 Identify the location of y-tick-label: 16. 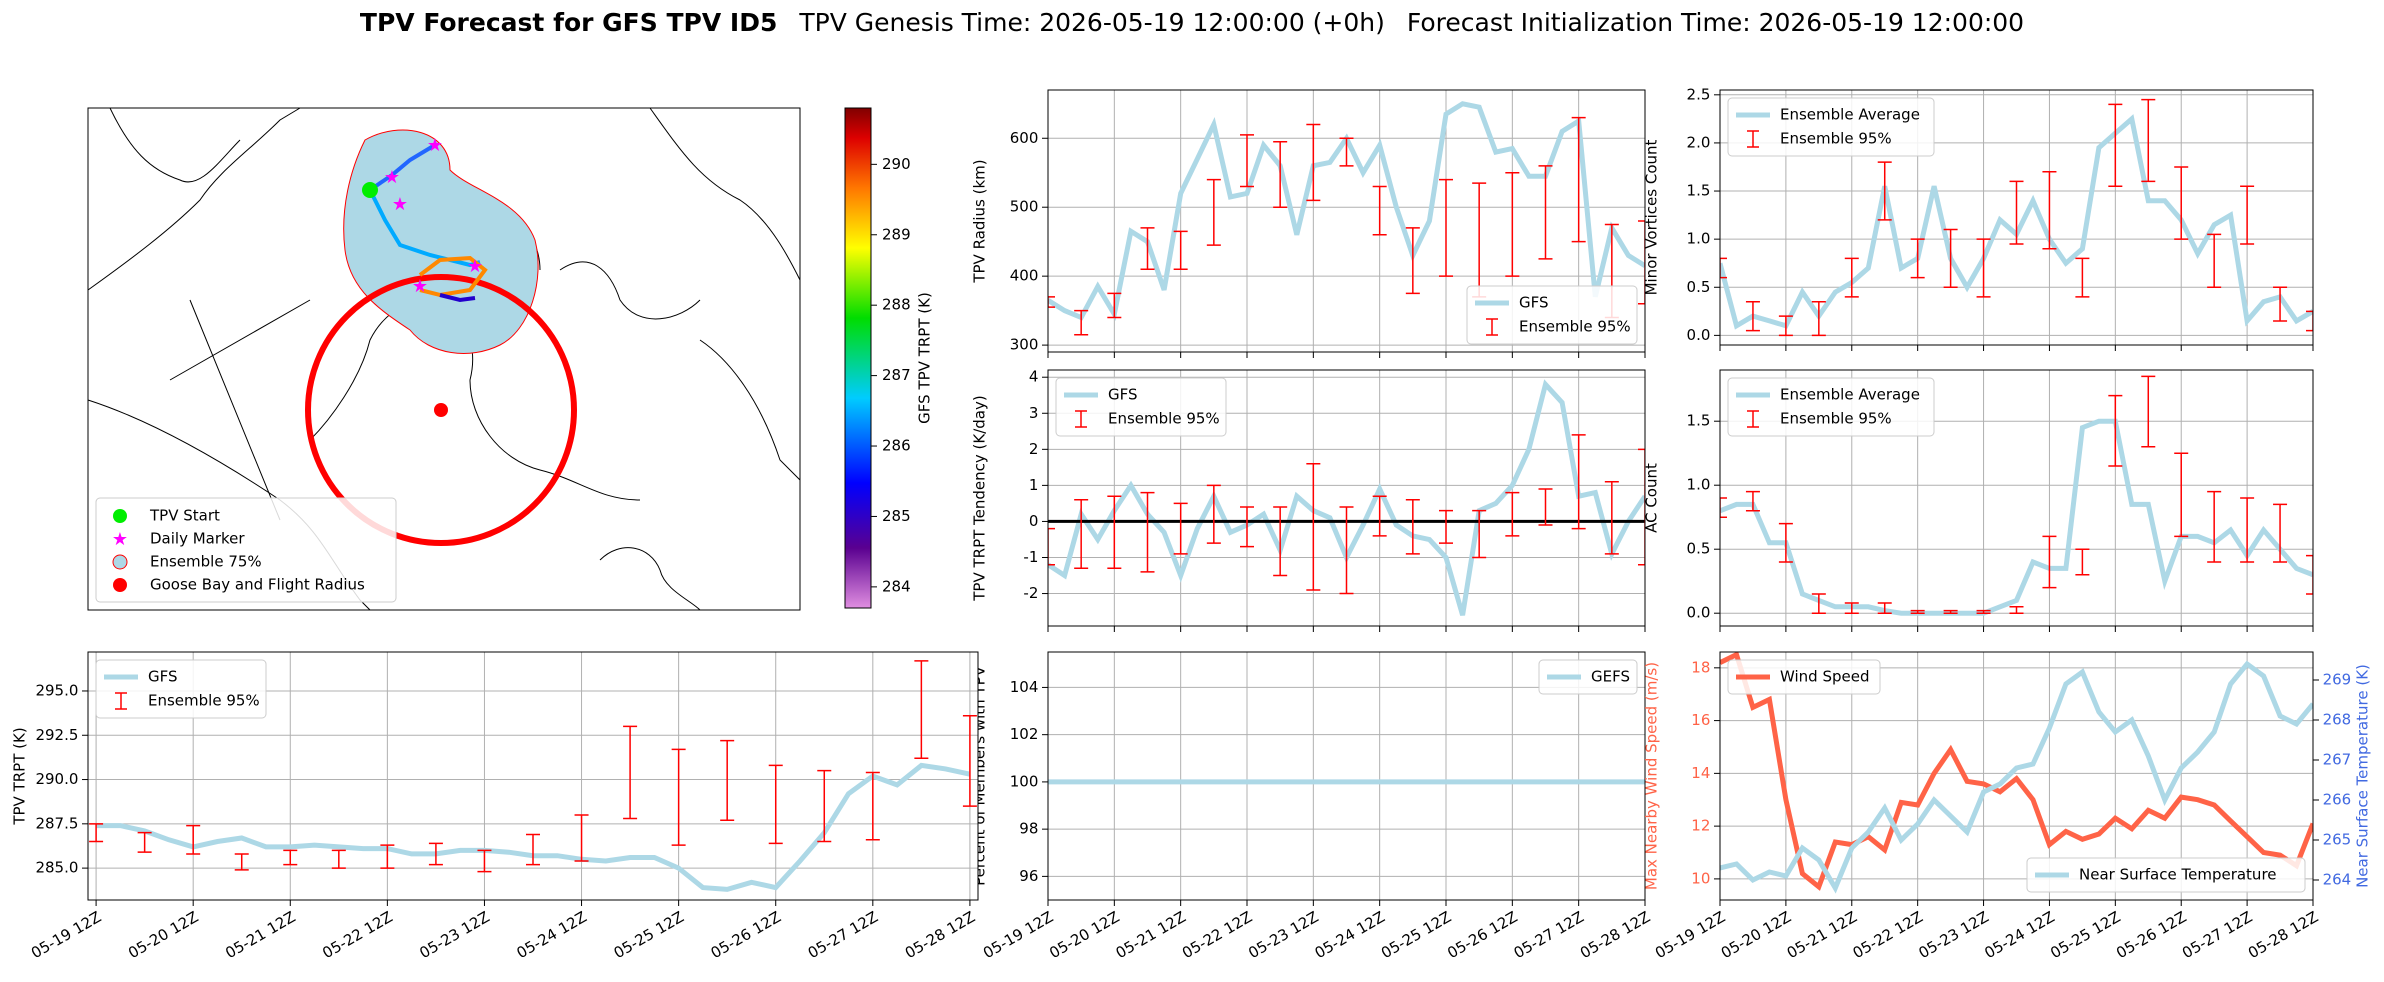
(1700, 720).